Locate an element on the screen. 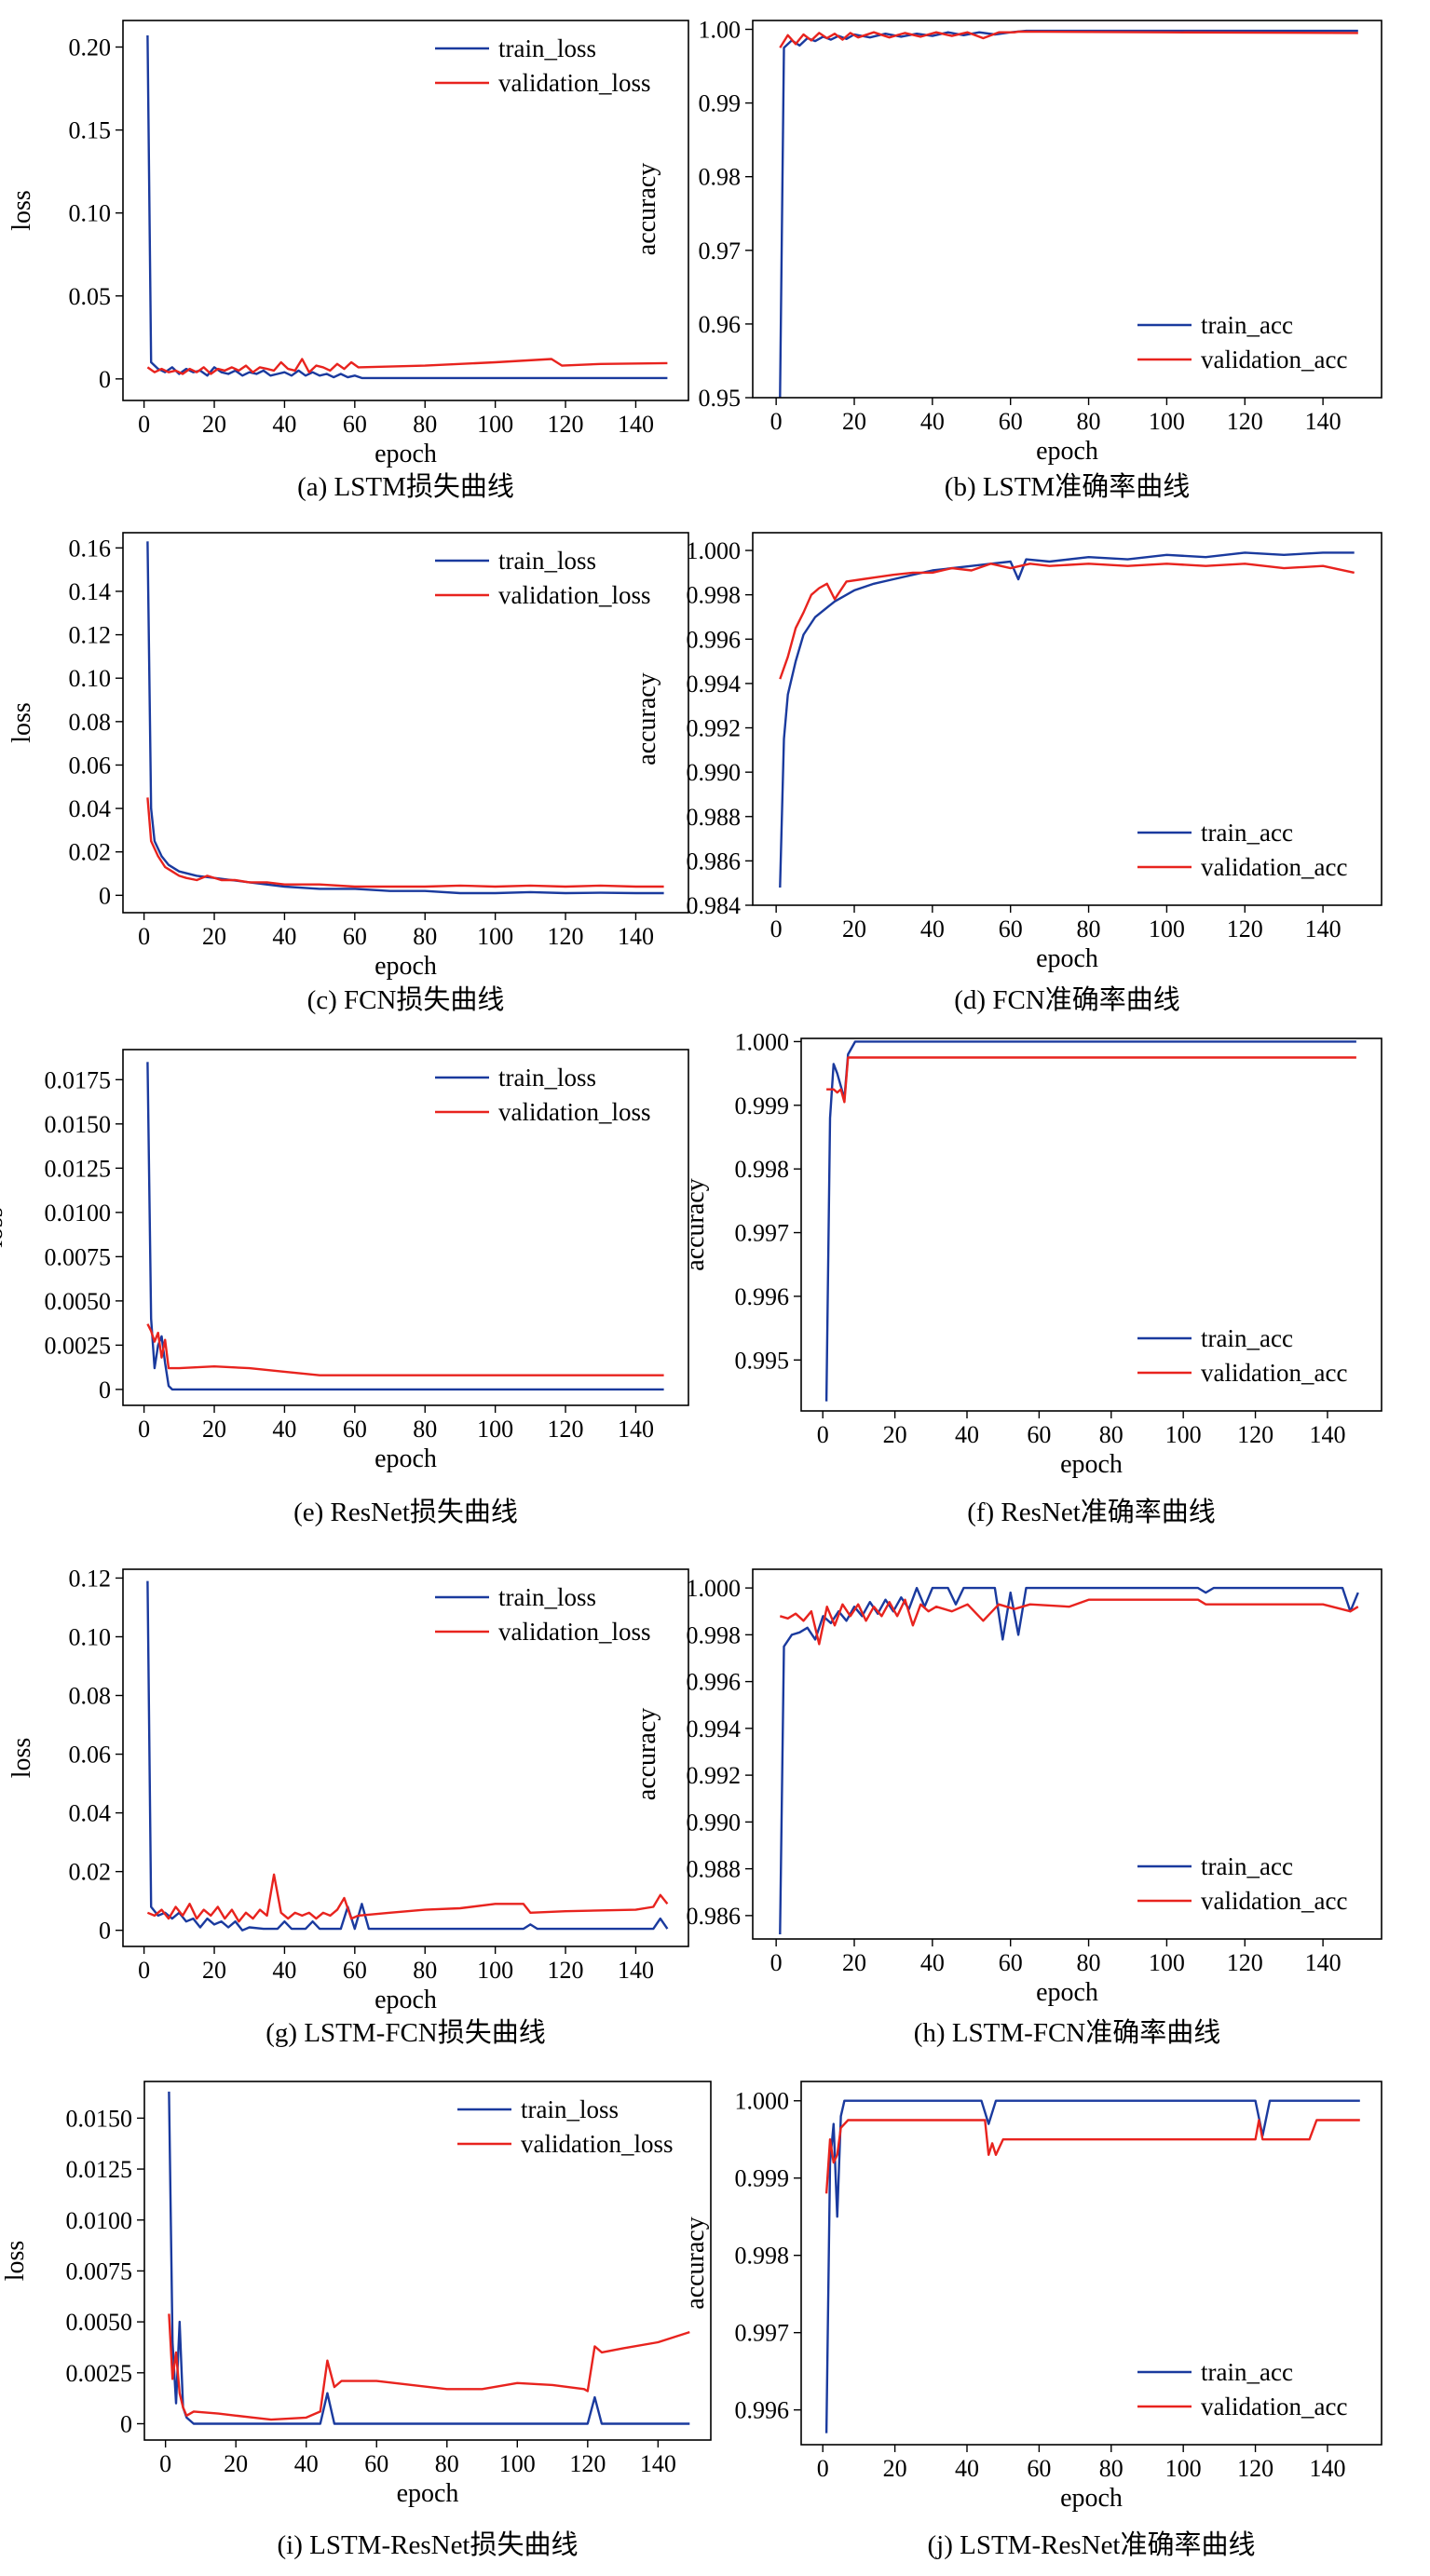 The image size is (1430, 2576). y-tick-label: 0.0125 is located at coordinates (78, 1168).